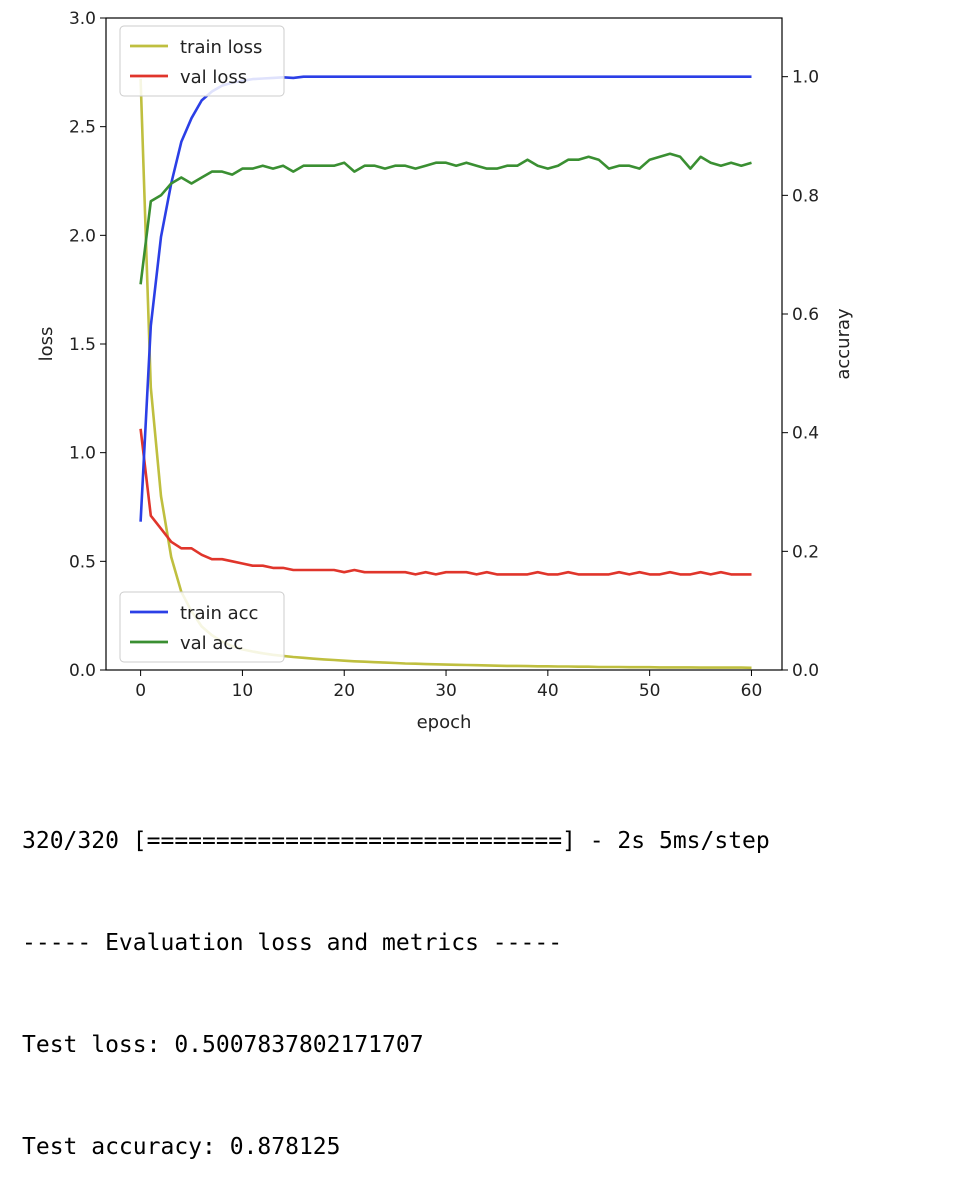 The image size is (958, 1198). Describe the element at coordinates (344, 691) in the screenshot. I see `x-tick-label: 20` at that location.